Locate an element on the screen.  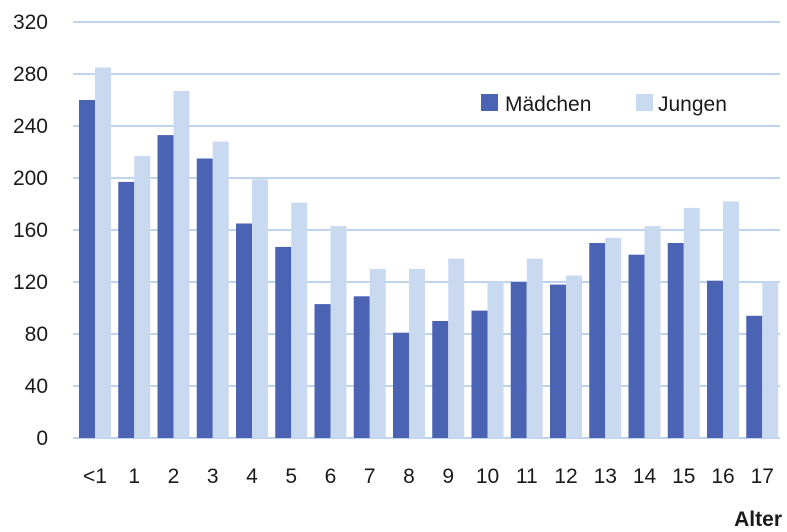
y-axis-ticks: 0 40 80 120 160 200 240 280 320 is located at coordinates (30, 230).